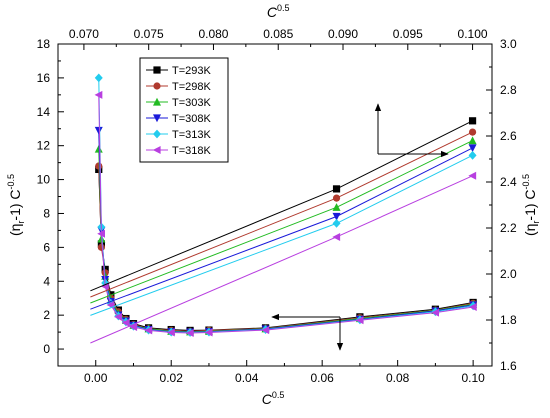 The height and width of the screenshot is (418, 550). Describe the element at coordinates (508, 182) in the screenshot. I see `right-tick-label: 2.4` at that location.